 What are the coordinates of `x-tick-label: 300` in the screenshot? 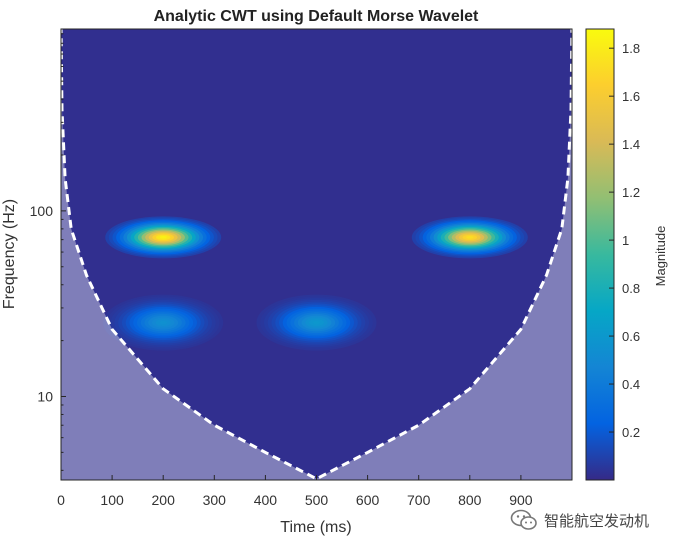 It's located at (215, 500).